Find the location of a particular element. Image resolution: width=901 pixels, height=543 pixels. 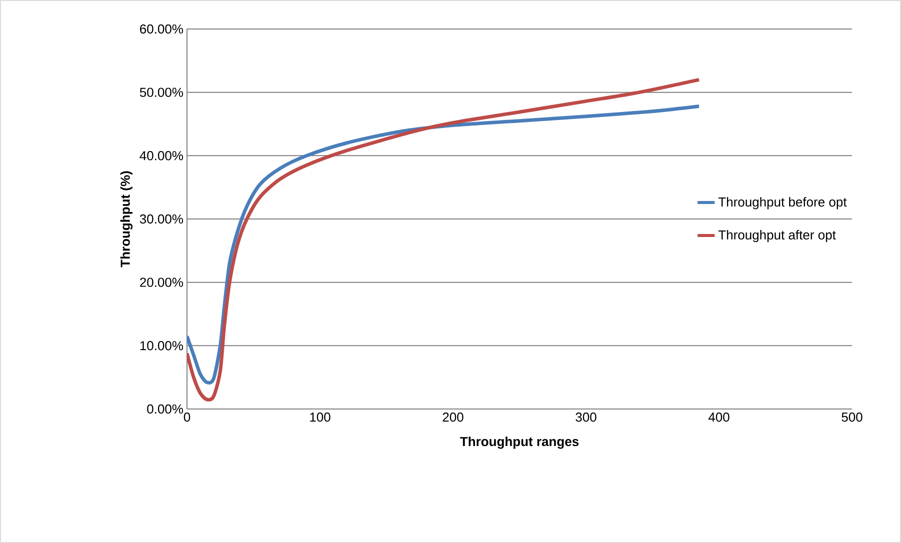

x-tick-label: 200 is located at coordinates (453, 417).